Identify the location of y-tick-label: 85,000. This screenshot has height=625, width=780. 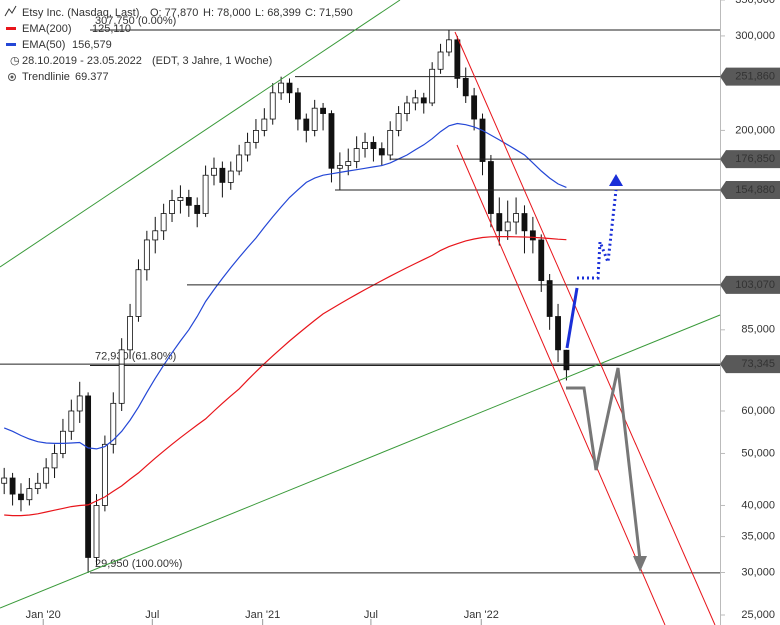
(758, 330).